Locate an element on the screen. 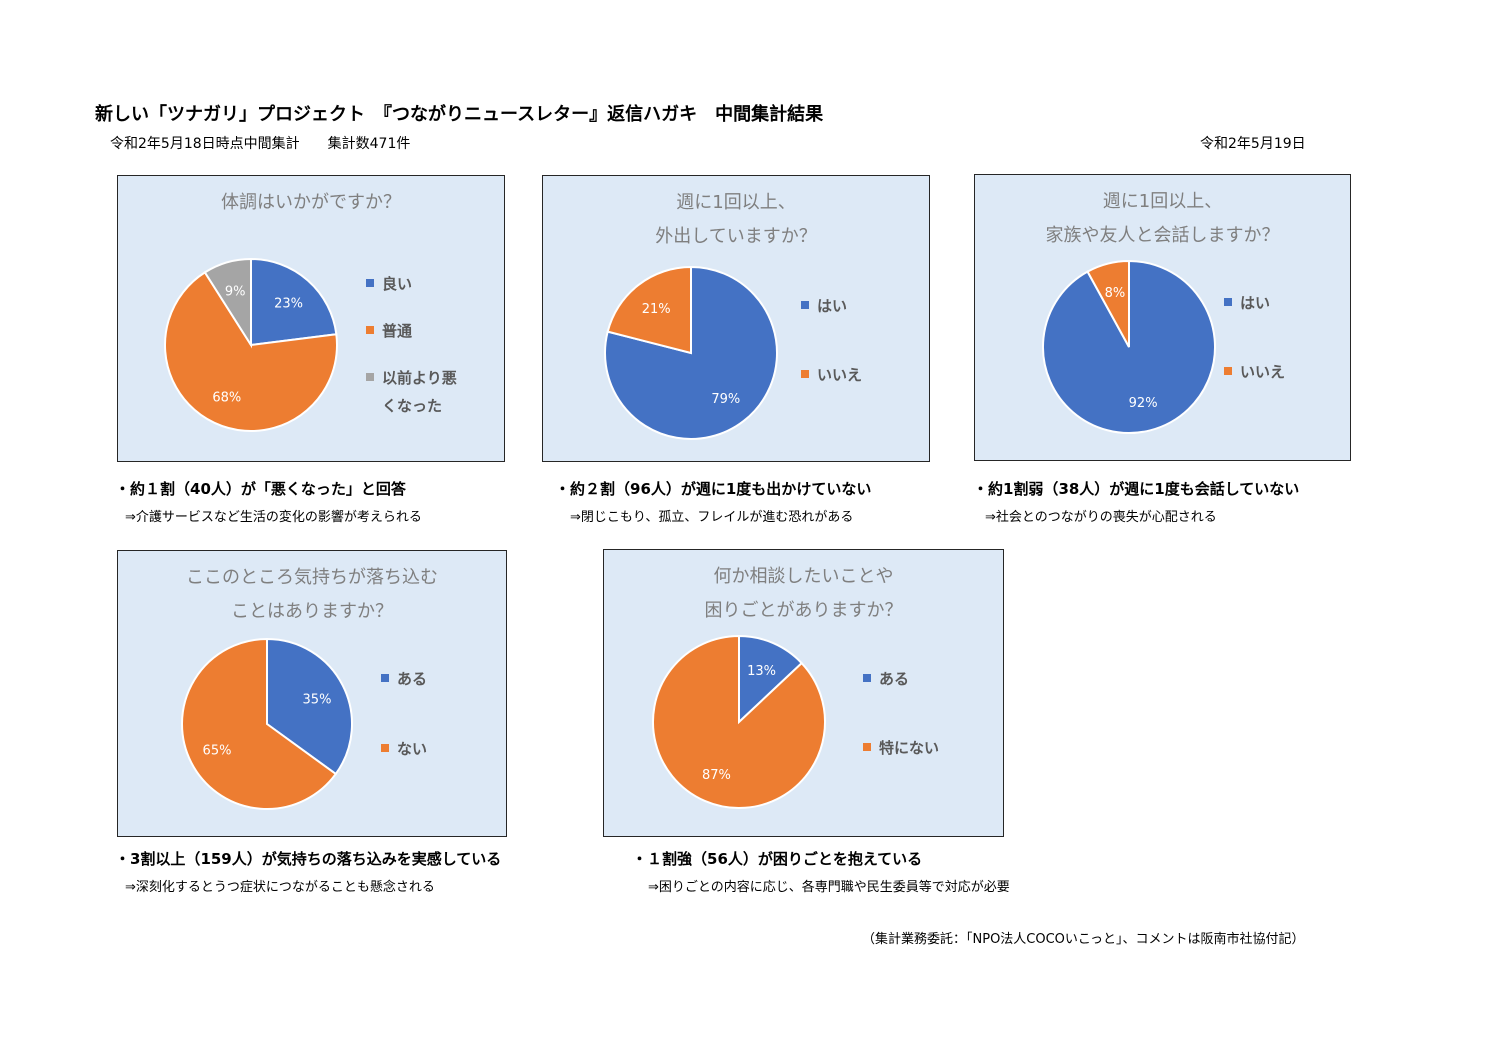 This screenshot has width=1496, height=1058. pie-slice-以前より悪くなった is located at coordinates (227, 303).